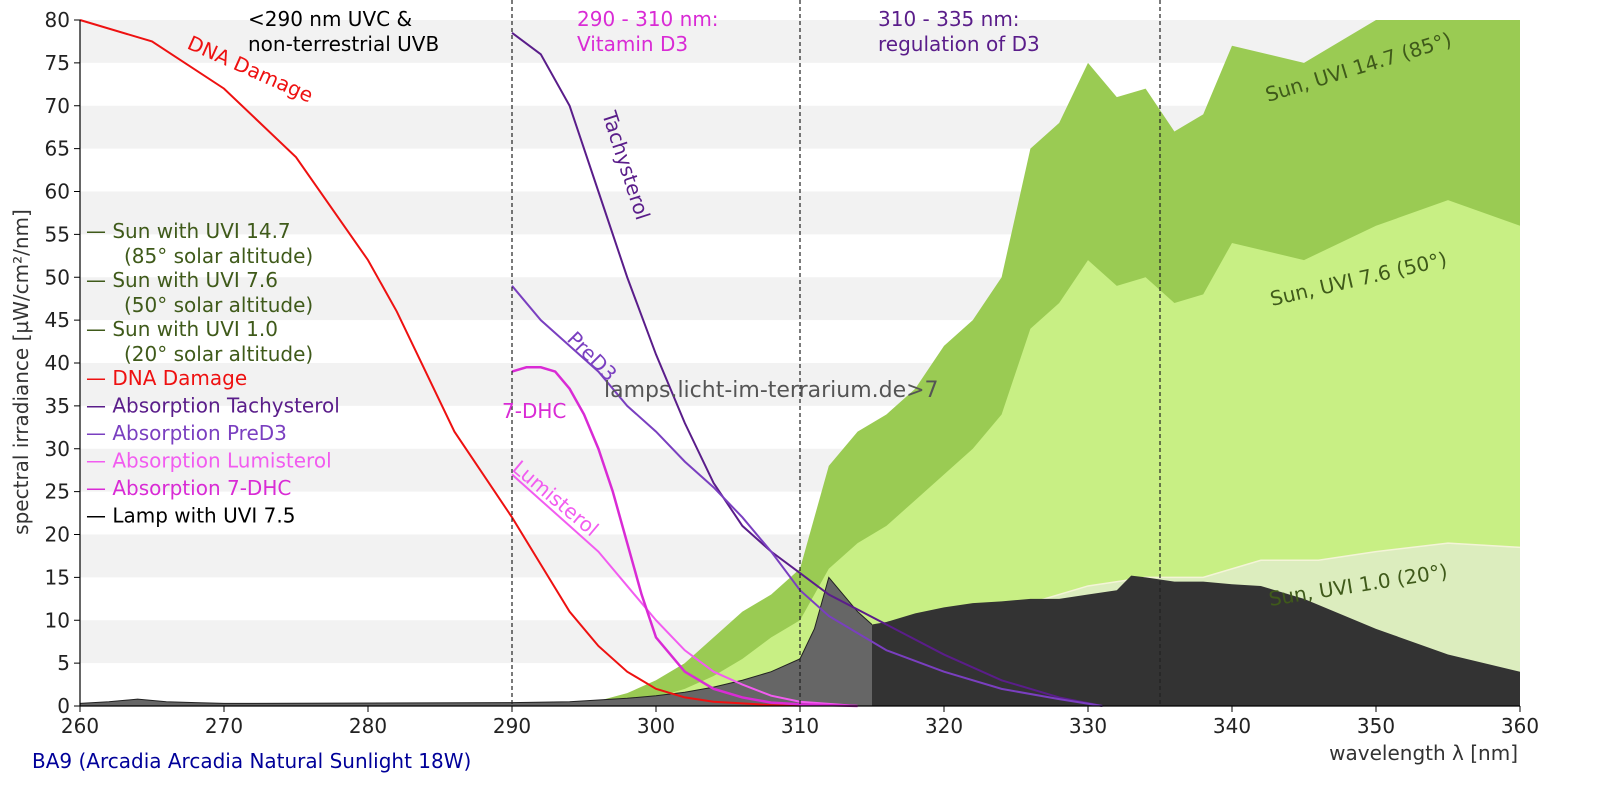 This screenshot has height=800, width=1600. What do you see at coordinates (63, 663) in the screenshot?
I see `y-tick-label: 5` at bounding box center [63, 663].